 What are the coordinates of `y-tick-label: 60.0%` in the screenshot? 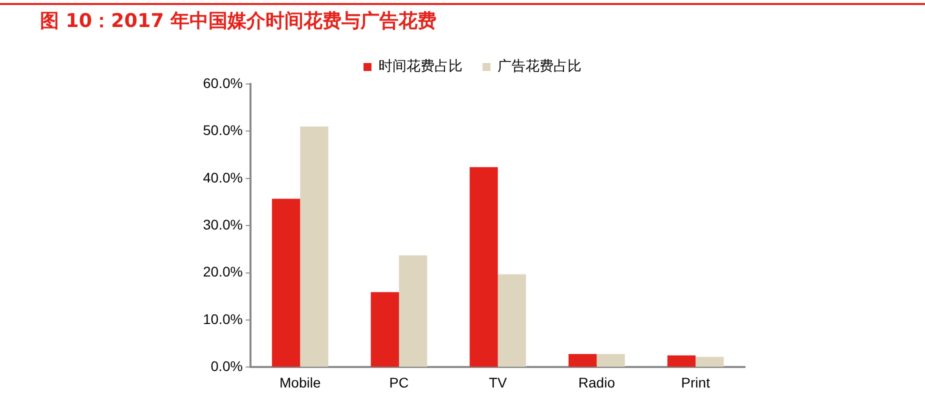 It's located at (222, 82).